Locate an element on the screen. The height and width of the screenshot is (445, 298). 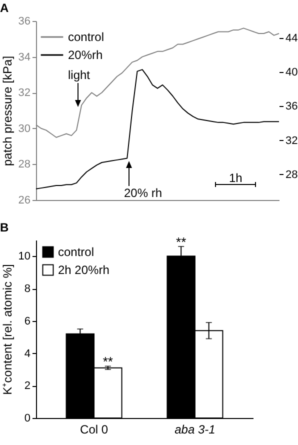
y-tick-label: 8 is located at coordinates (27, 289).